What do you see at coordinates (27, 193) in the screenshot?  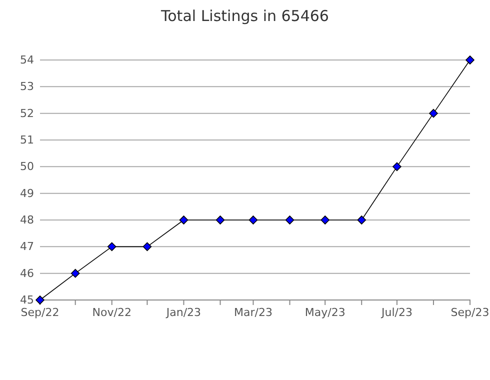 I see `y-tick-label: 49` at bounding box center [27, 193].